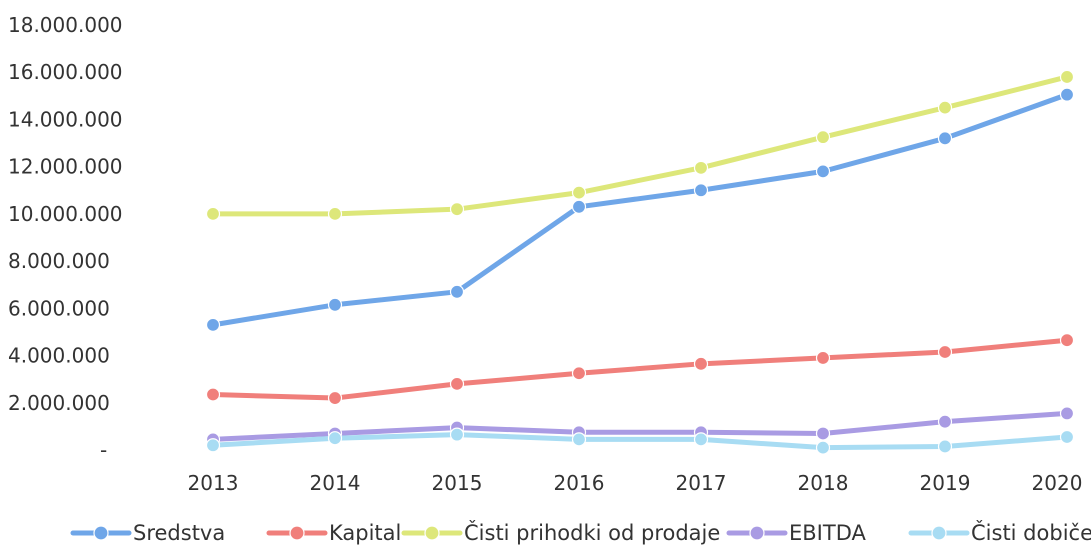  I want to click on x-tick-label: 2015, so click(457, 483).